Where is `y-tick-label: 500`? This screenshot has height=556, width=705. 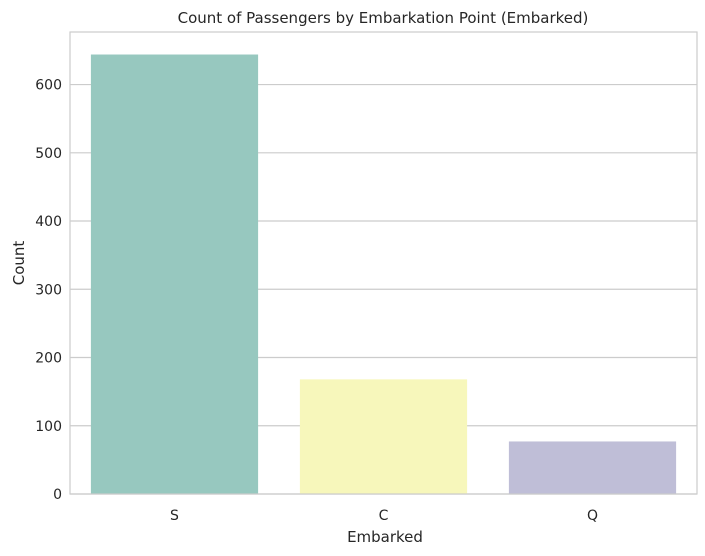
y-tick-label: 500 is located at coordinates (48, 154).